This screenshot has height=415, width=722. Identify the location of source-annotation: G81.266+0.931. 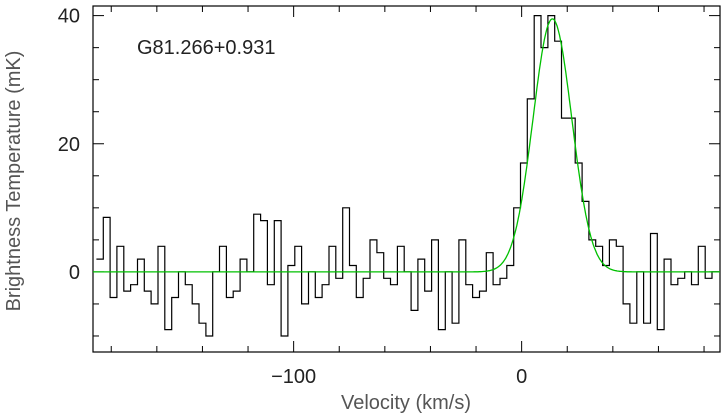
(206, 48).